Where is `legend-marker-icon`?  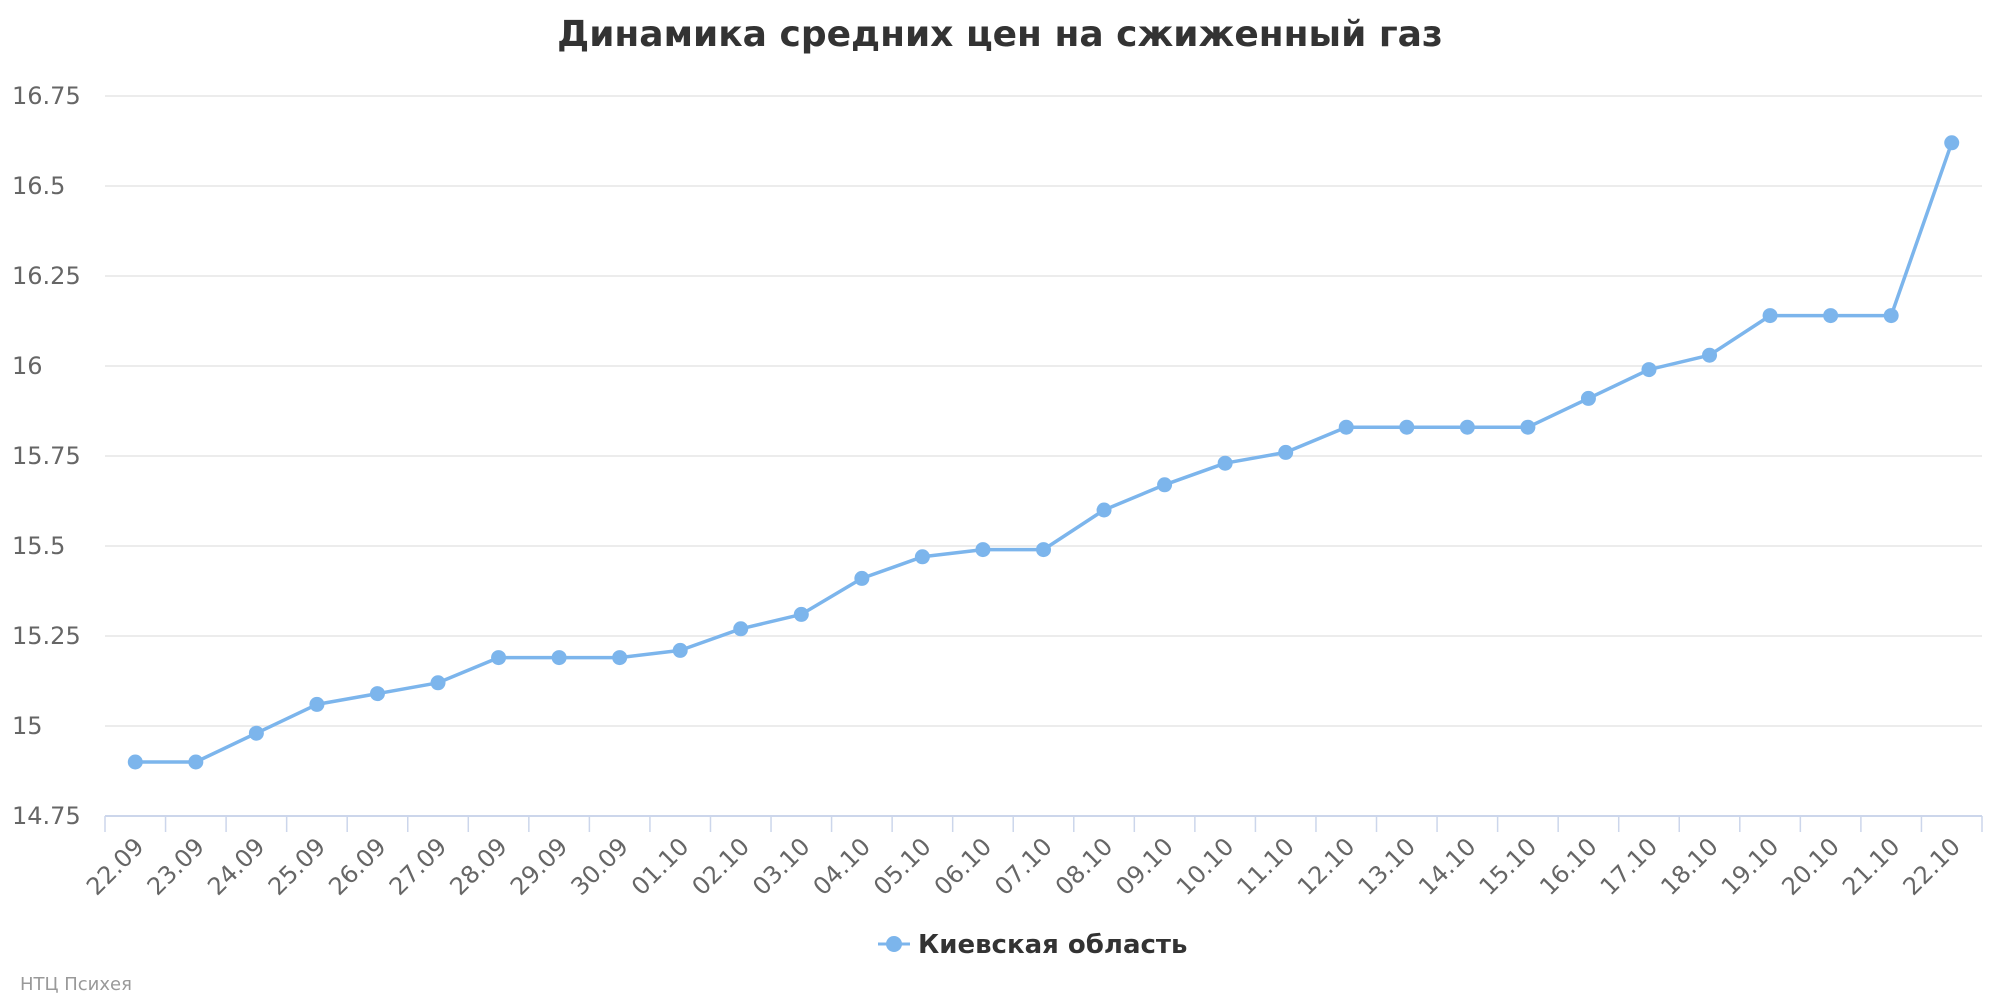
legend-marker-icon is located at coordinates (894, 944).